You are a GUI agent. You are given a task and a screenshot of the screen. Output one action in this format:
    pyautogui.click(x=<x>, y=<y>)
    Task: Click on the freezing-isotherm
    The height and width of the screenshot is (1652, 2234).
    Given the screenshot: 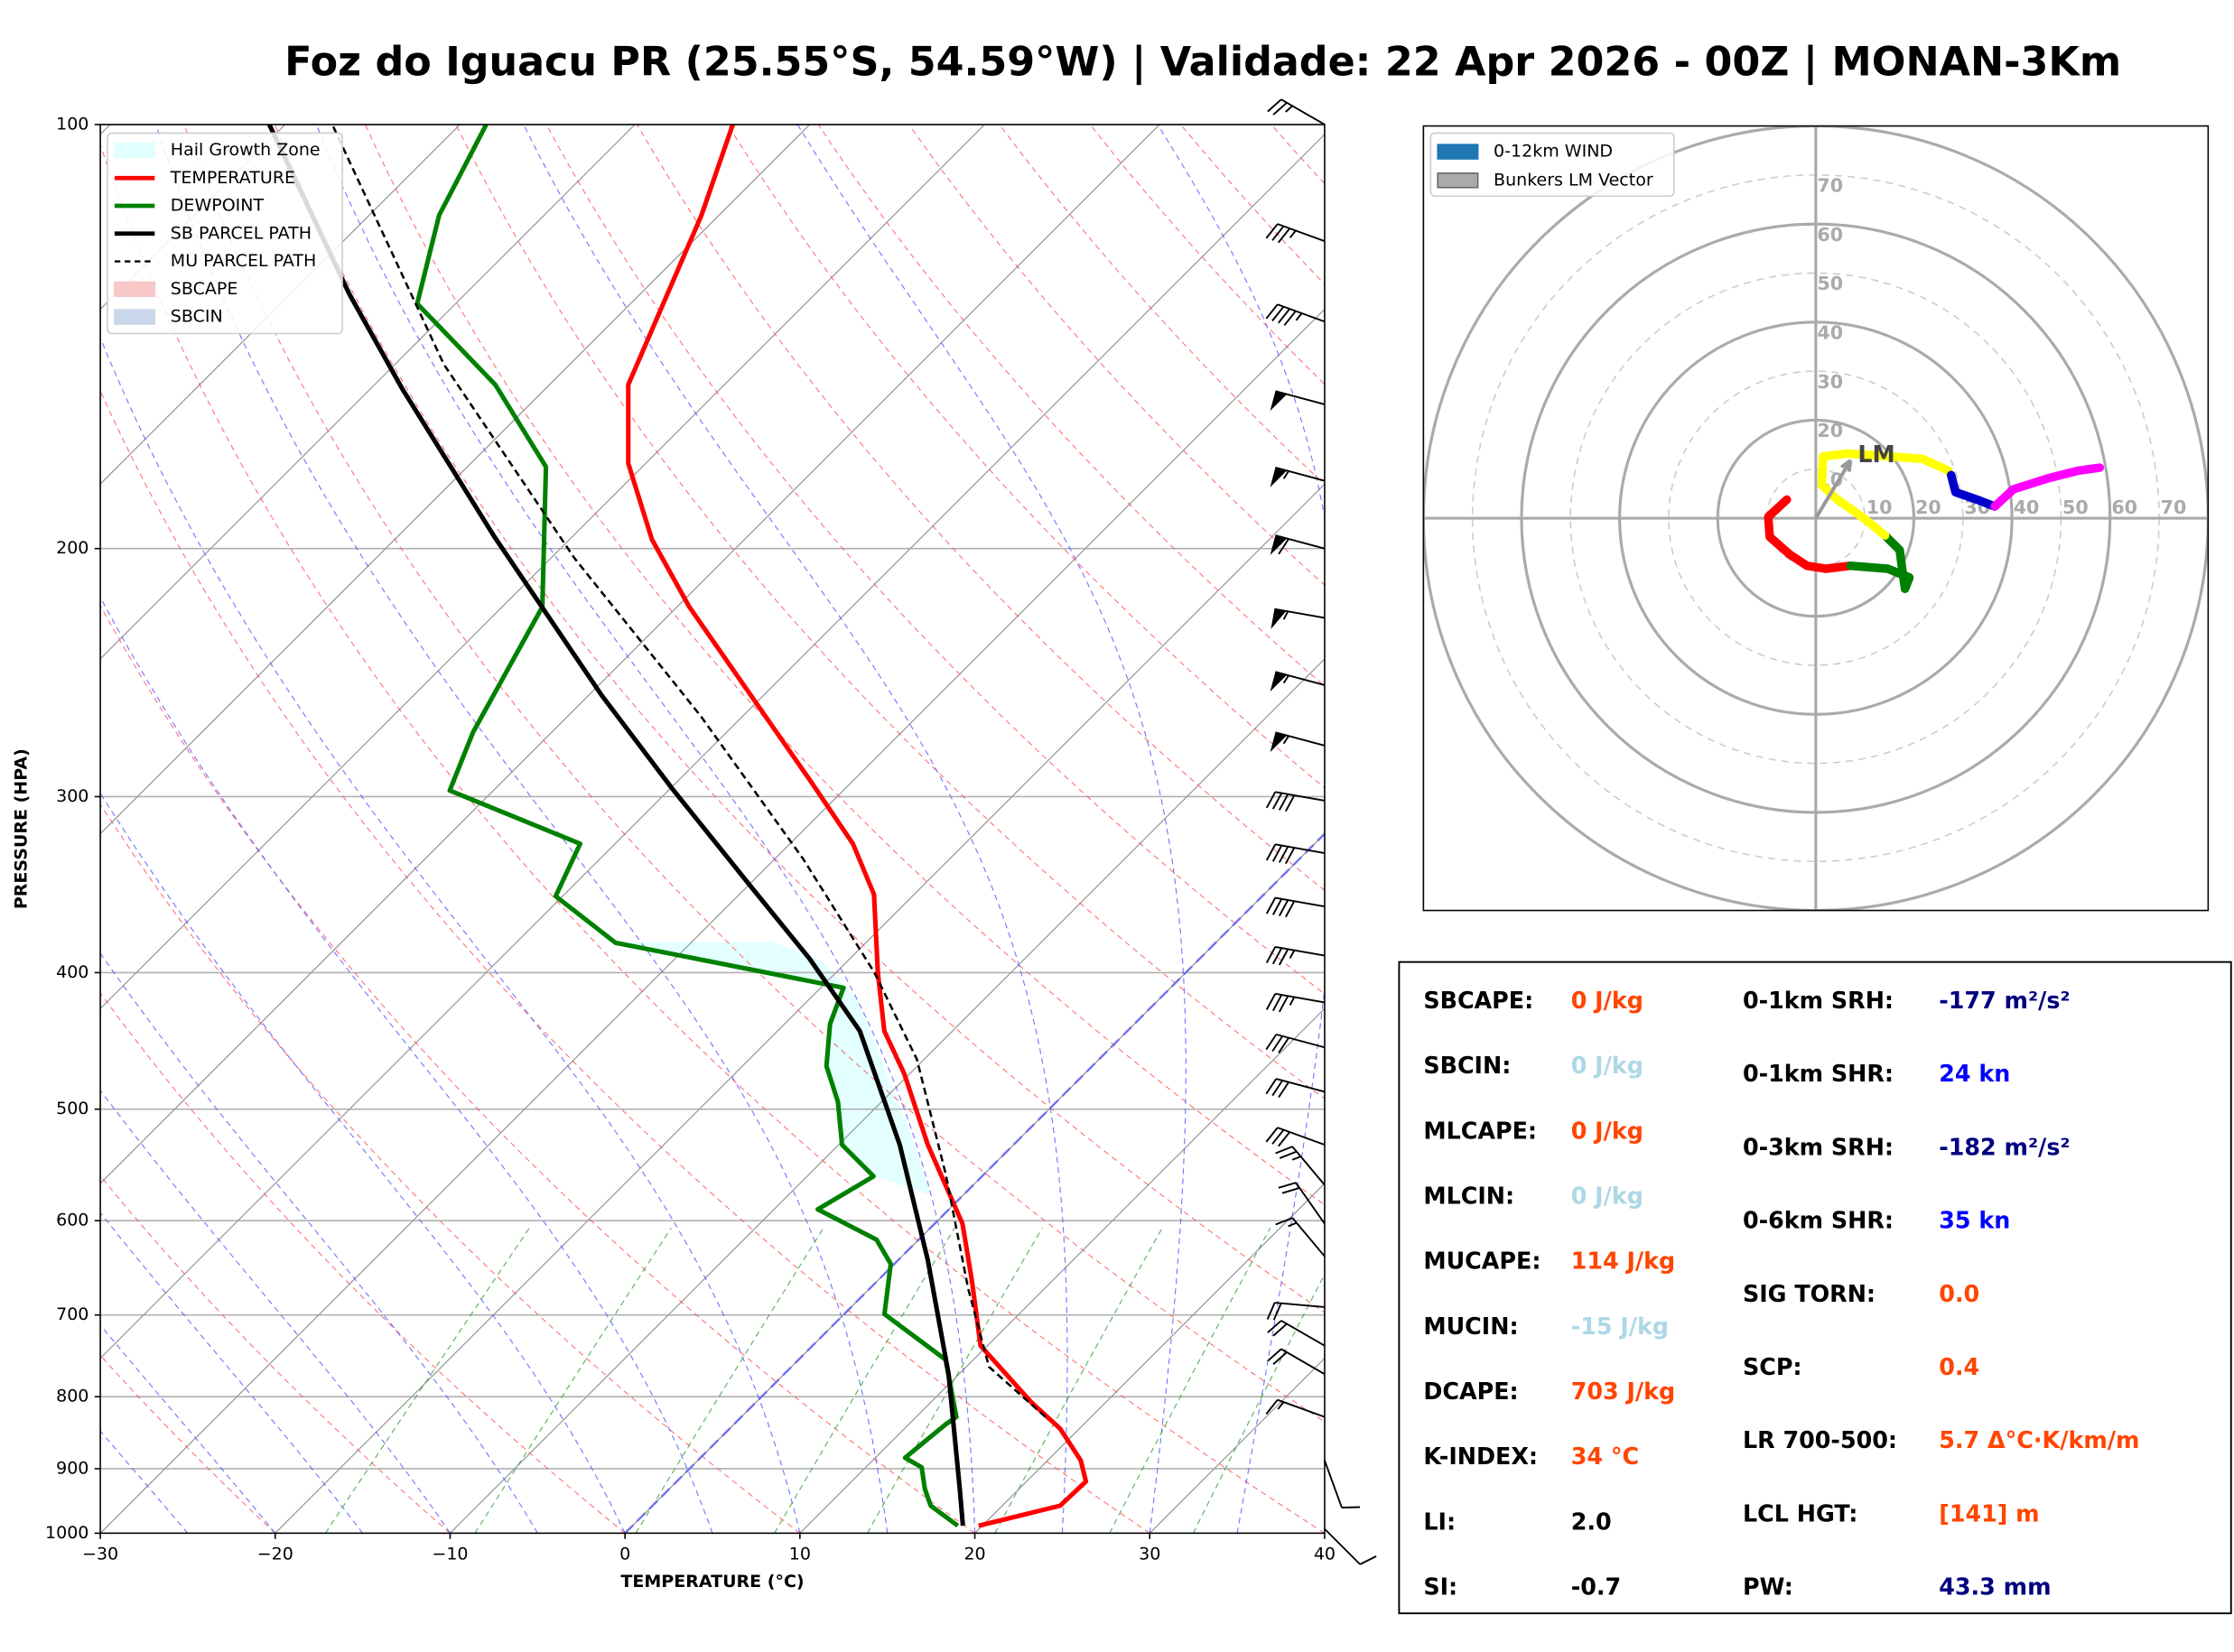 What is the action you would take?
    pyautogui.click(x=974, y=1182)
    